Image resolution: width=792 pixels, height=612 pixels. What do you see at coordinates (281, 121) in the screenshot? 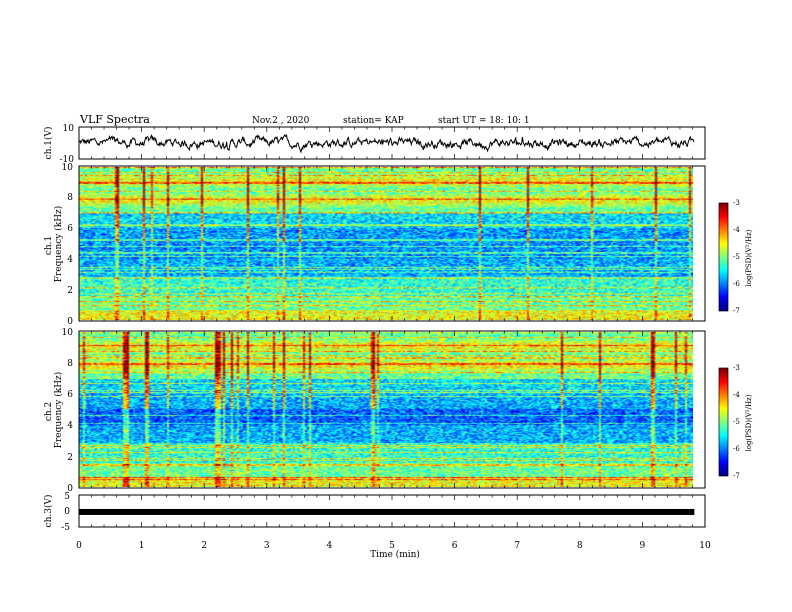
I see `header-date: Nov.2 , 2020` at bounding box center [281, 121].